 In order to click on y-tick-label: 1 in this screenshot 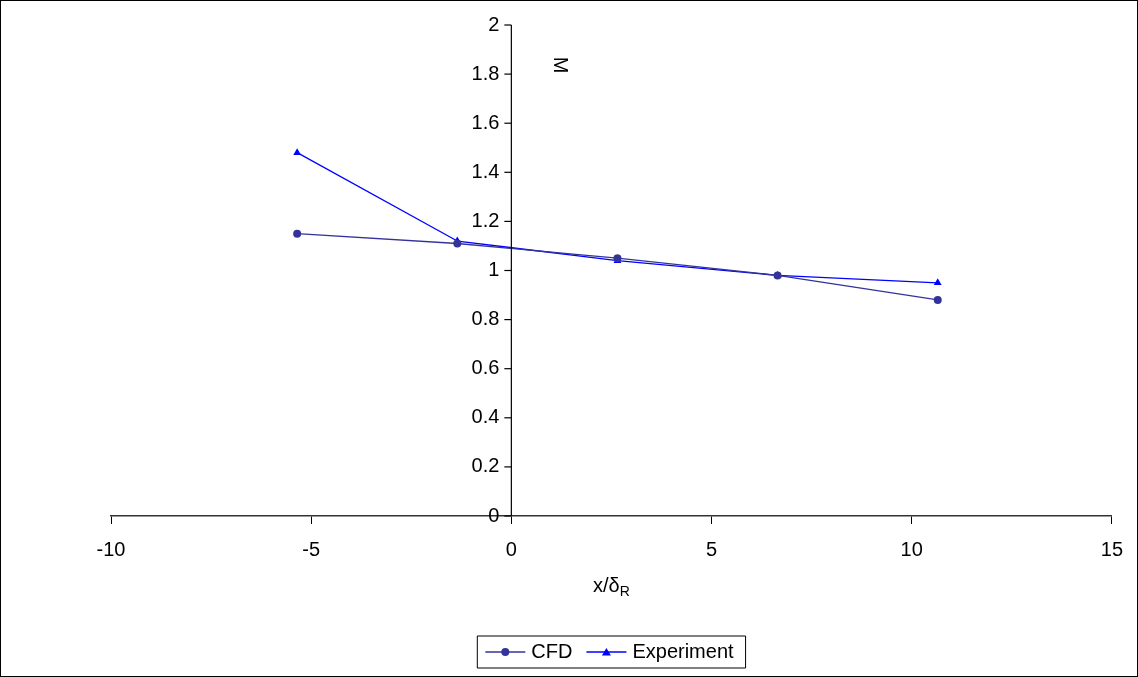, I will do `click(494, 269)`.